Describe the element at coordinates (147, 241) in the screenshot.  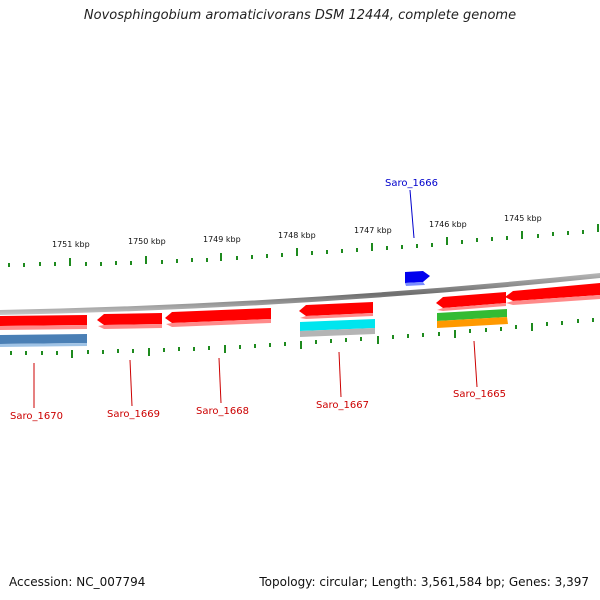
I see `tick-label-1750: 1750 kbp` at that location.